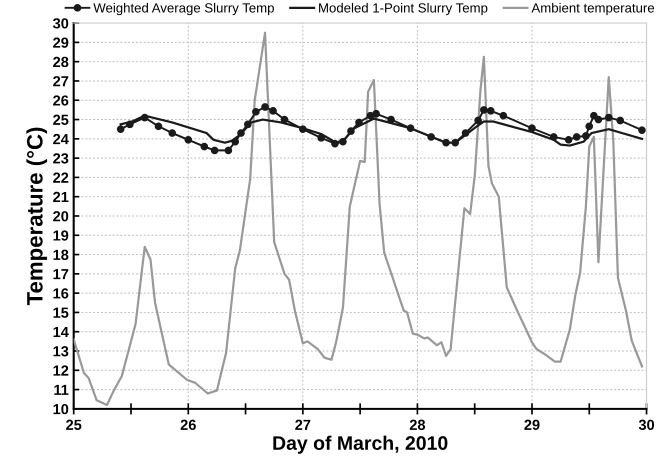 The image size is (670, 462). I want to click on x-tick-label: 27, so click(302, 425).